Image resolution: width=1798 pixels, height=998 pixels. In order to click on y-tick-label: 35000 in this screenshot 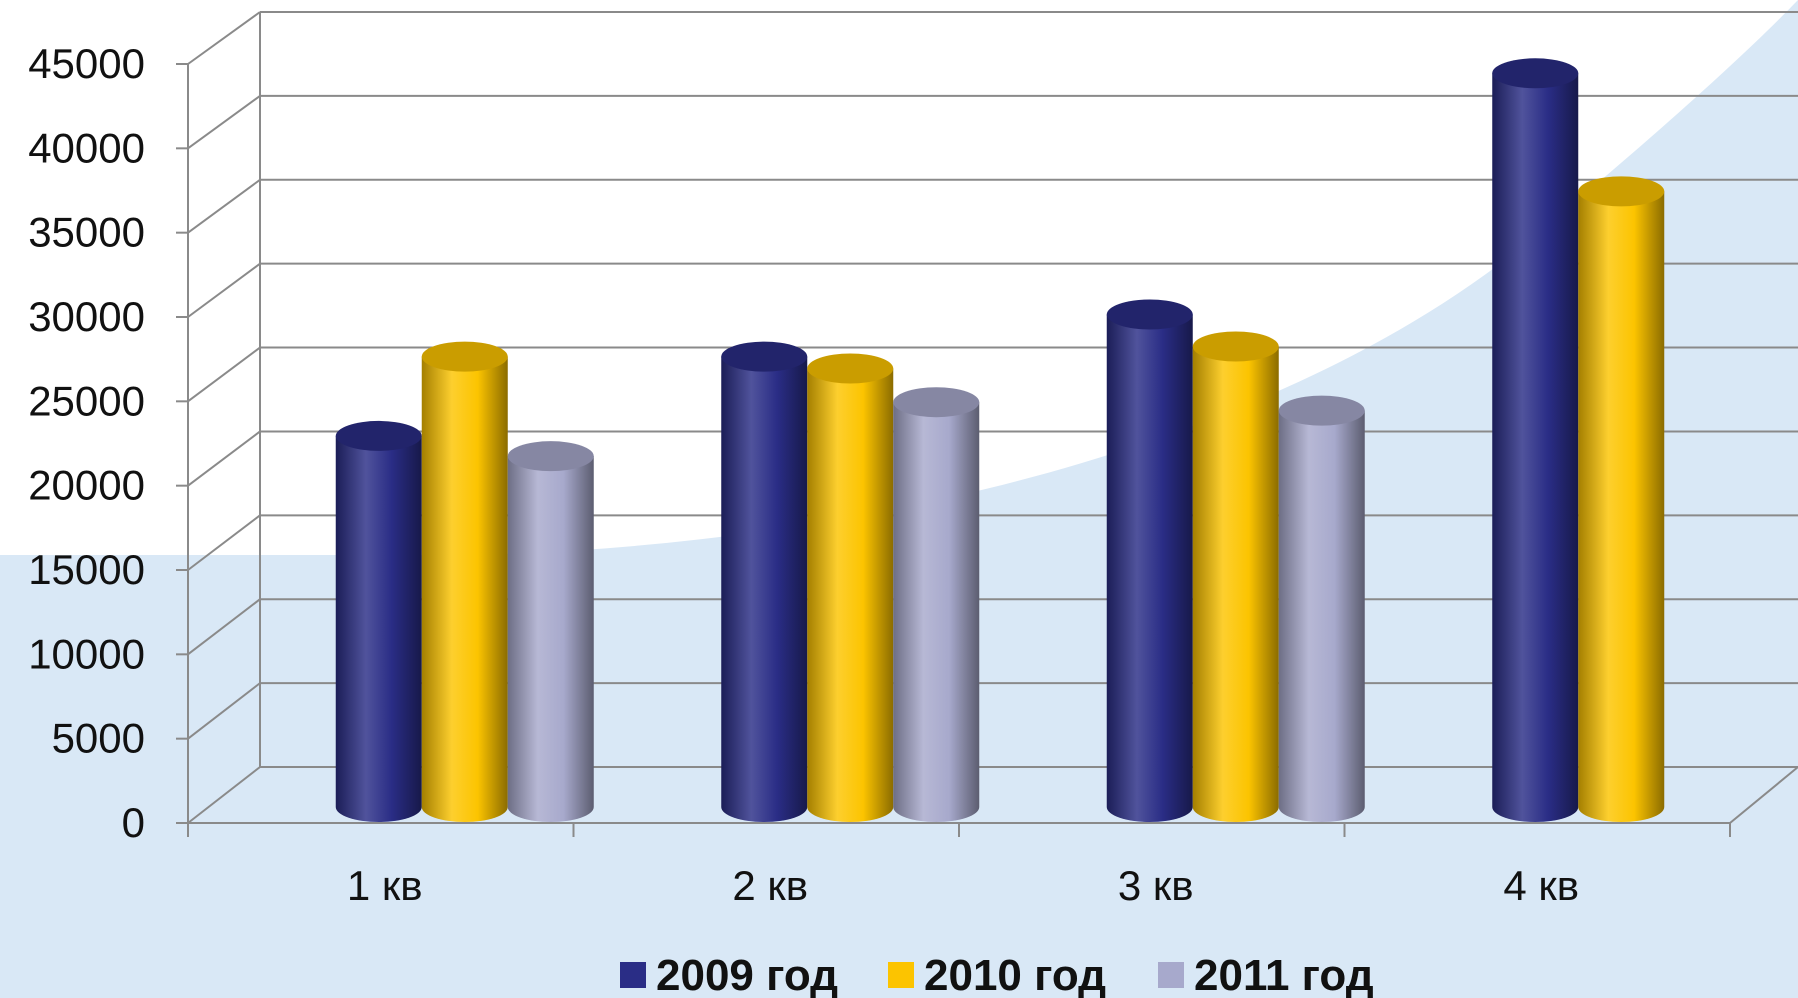, I will do `click(86, 232)`.